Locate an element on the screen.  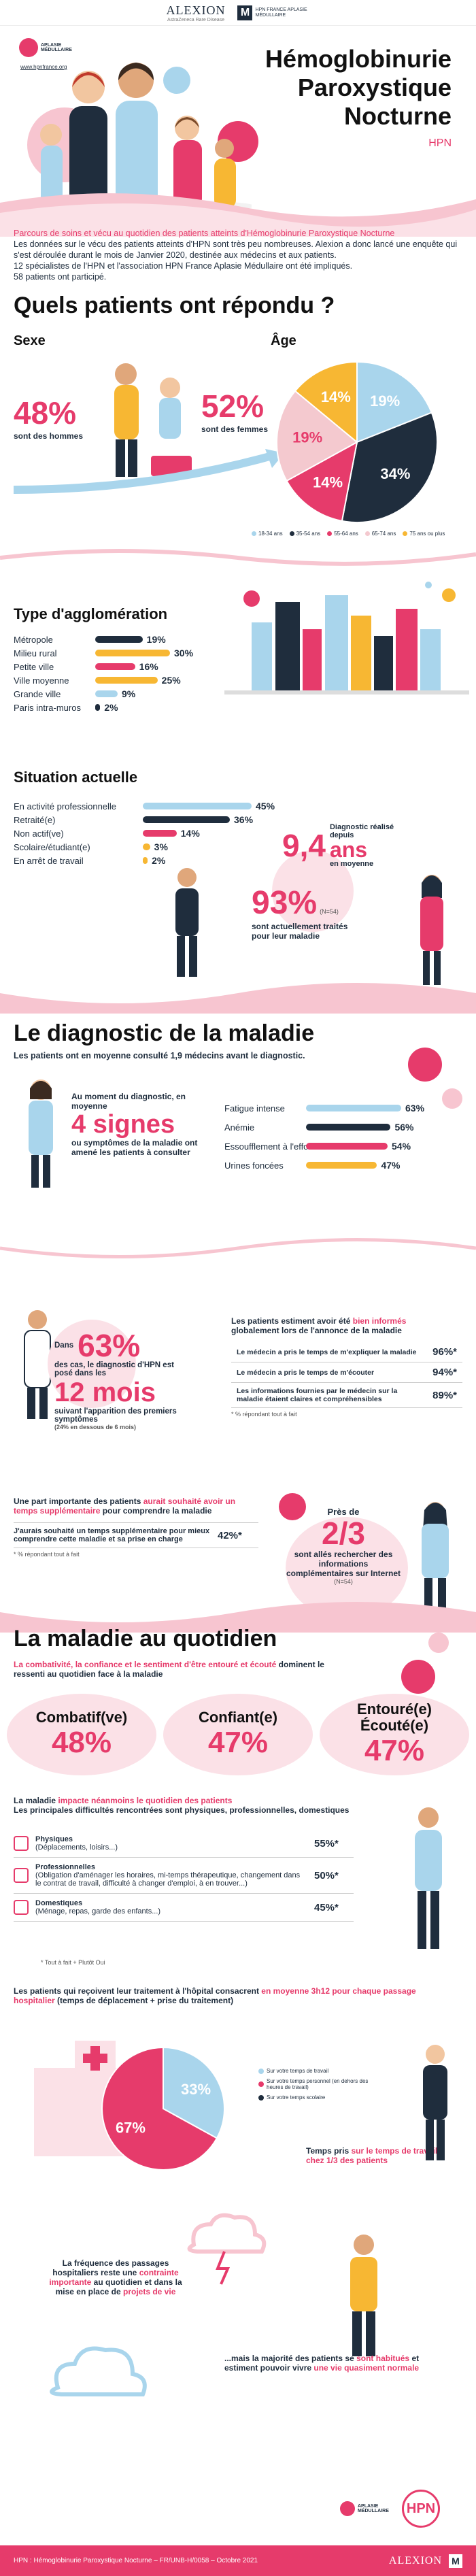
age-legend-item: 18-34 ans is located at coordinates (268, 534).